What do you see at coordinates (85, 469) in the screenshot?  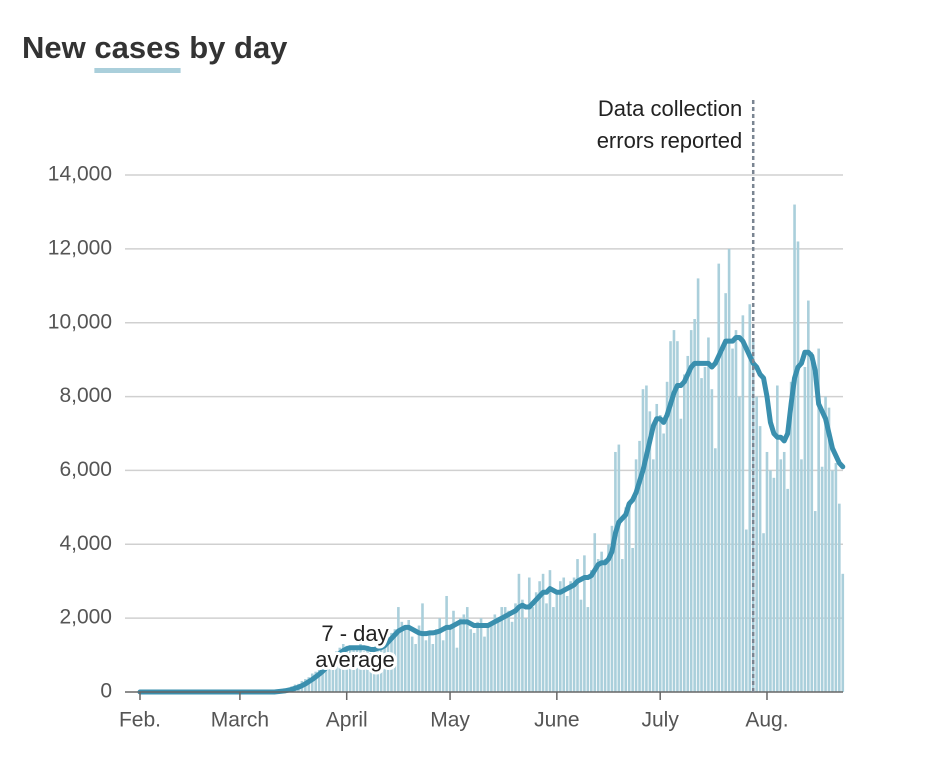 I see `y-tick-label: 6,000` at bounding box center [85, 469].